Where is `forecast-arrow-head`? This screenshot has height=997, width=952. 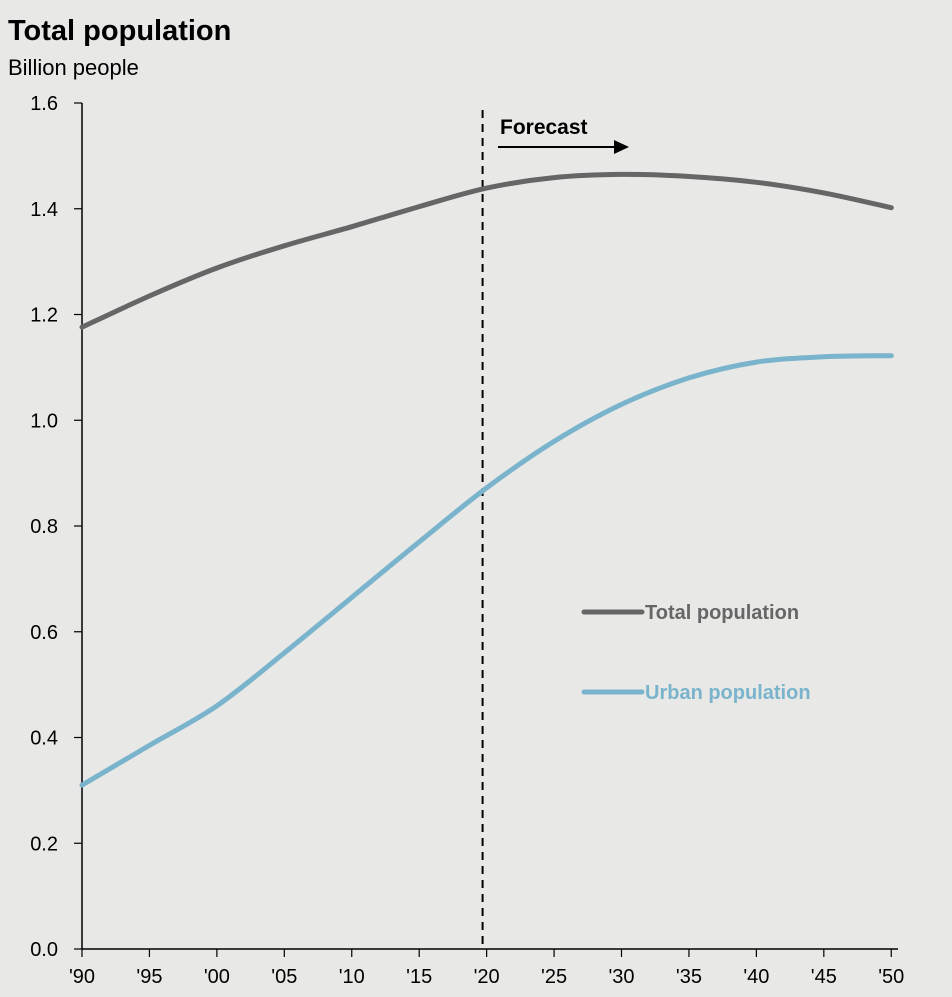
forecast-arrow-head is located at coordinates (621, 147).